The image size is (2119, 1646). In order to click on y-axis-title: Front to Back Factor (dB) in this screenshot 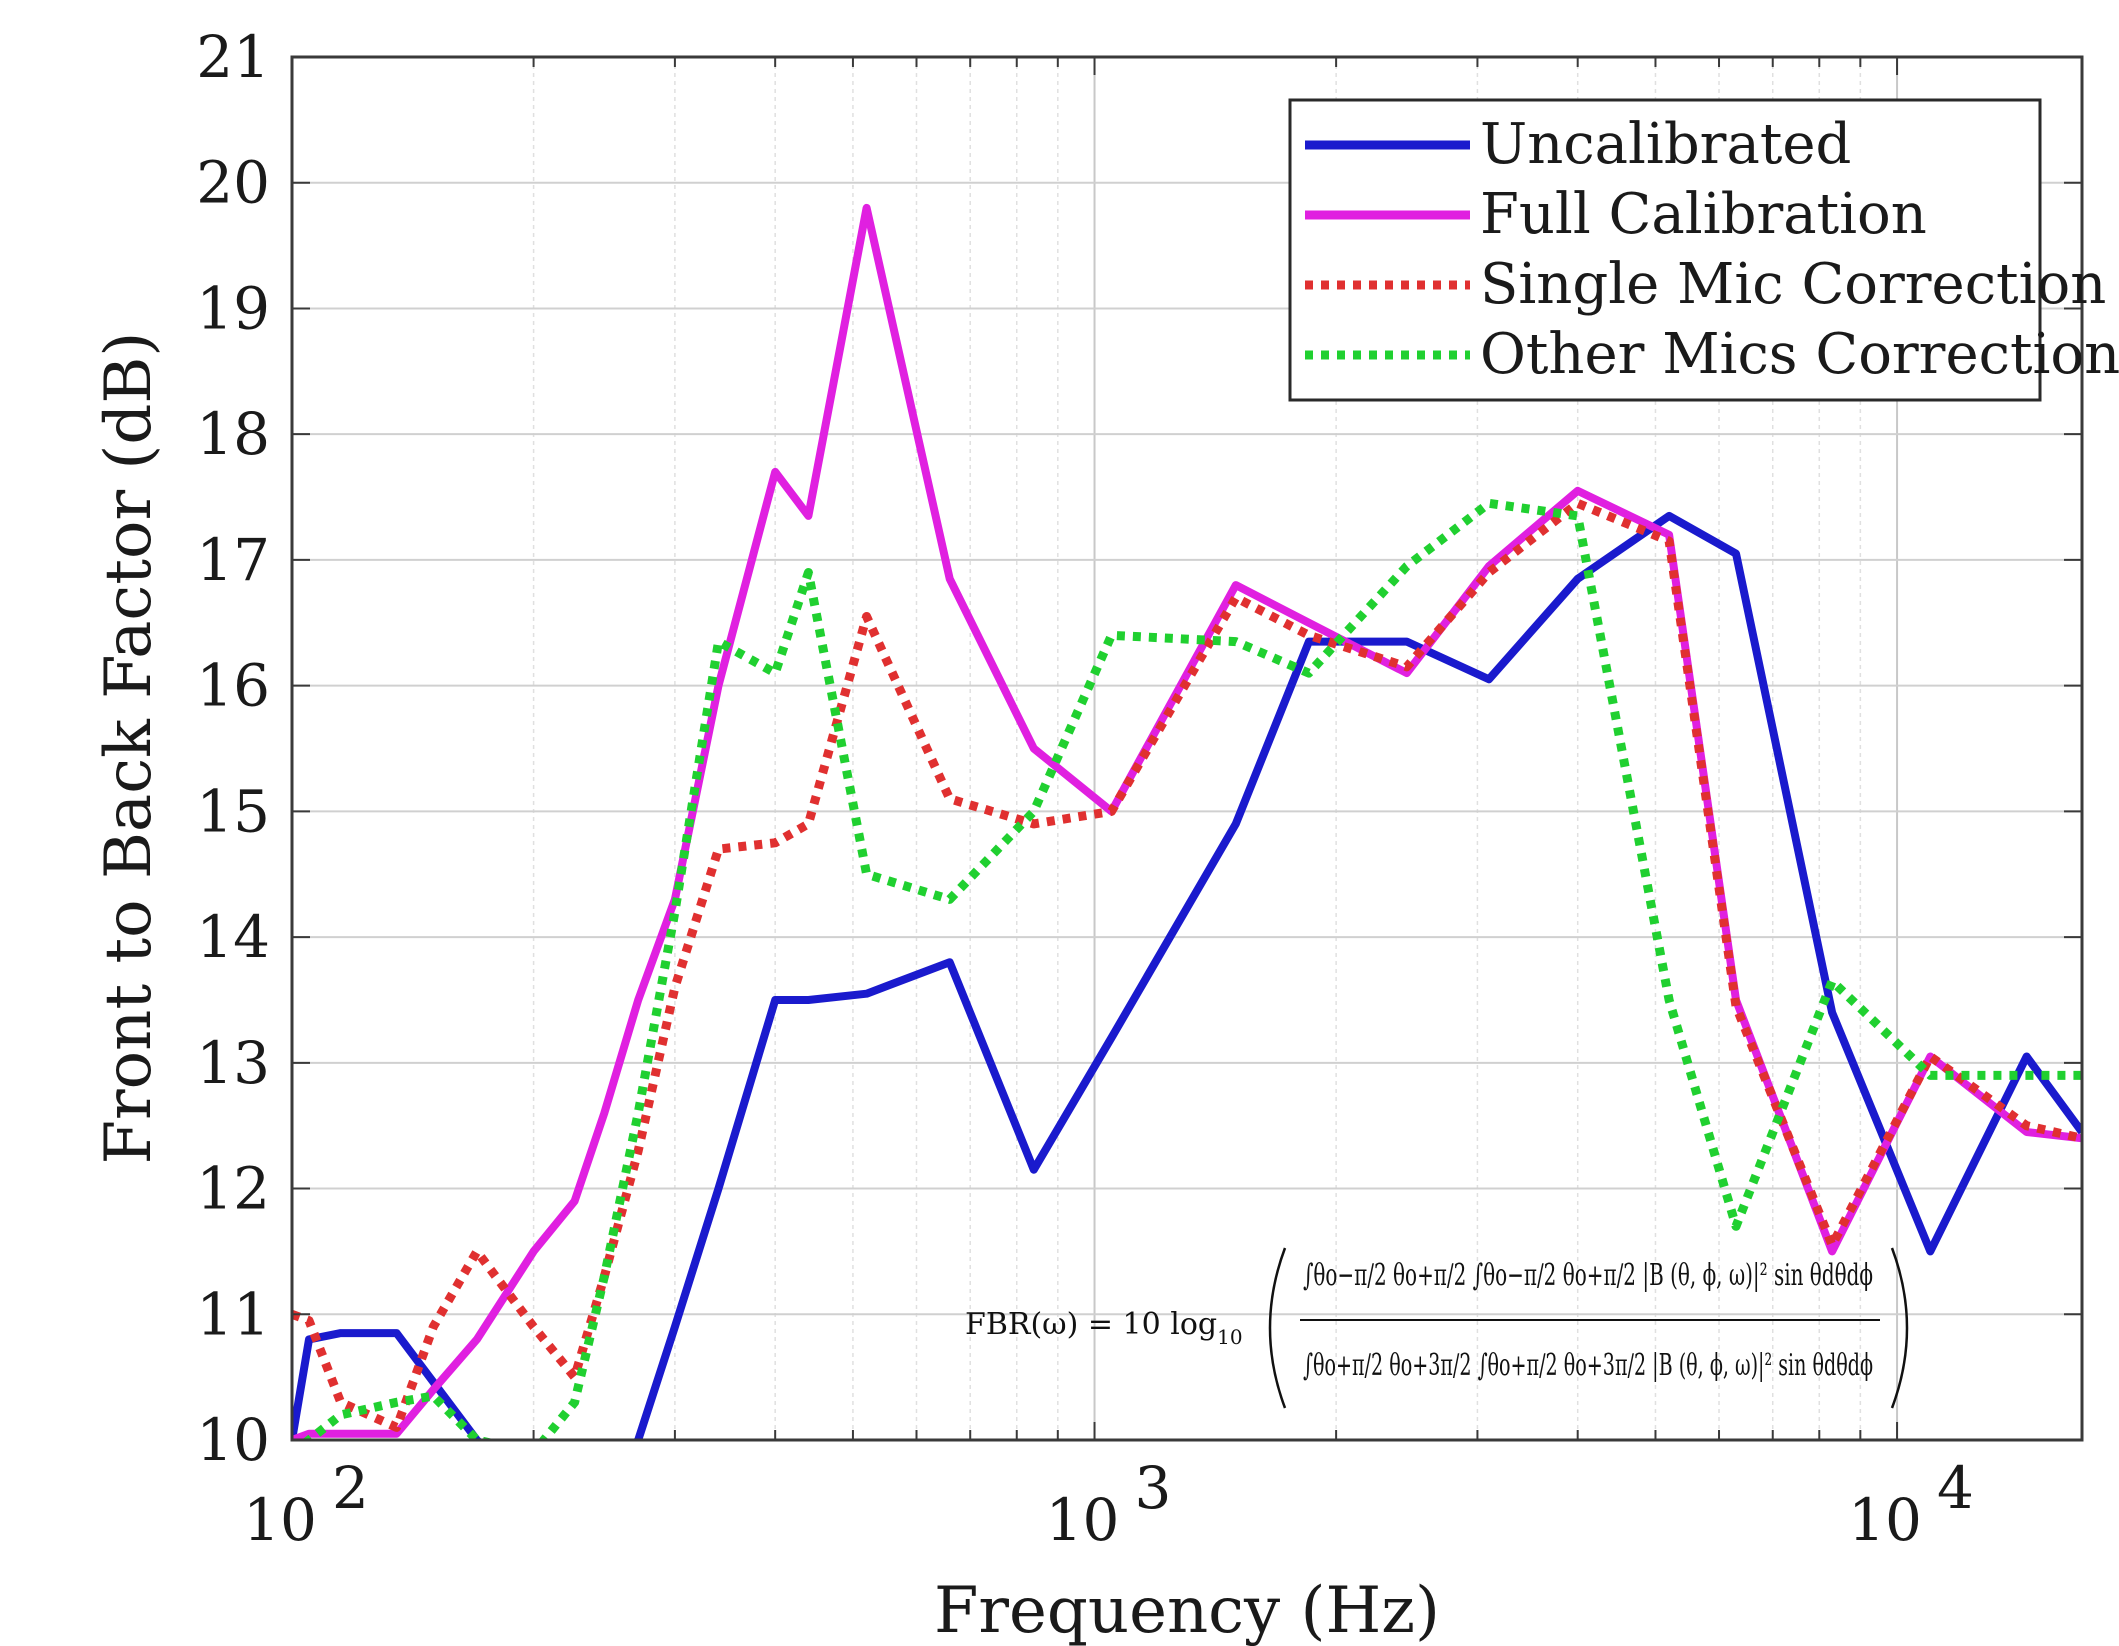, I will do `click(129, 748)`.